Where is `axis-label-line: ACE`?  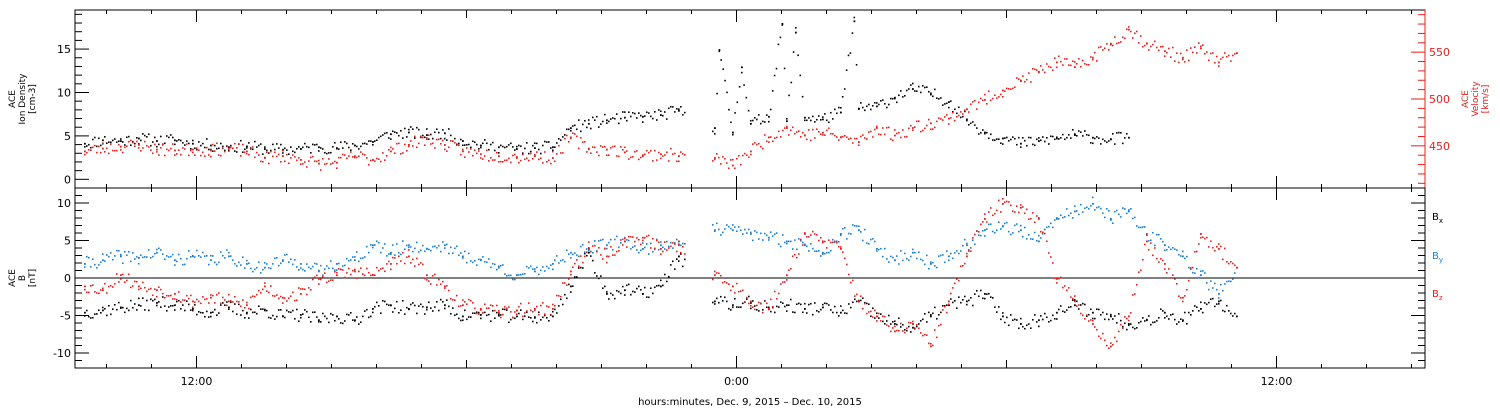 axis-label-line: ACE is located at coordinates (1466, 99).